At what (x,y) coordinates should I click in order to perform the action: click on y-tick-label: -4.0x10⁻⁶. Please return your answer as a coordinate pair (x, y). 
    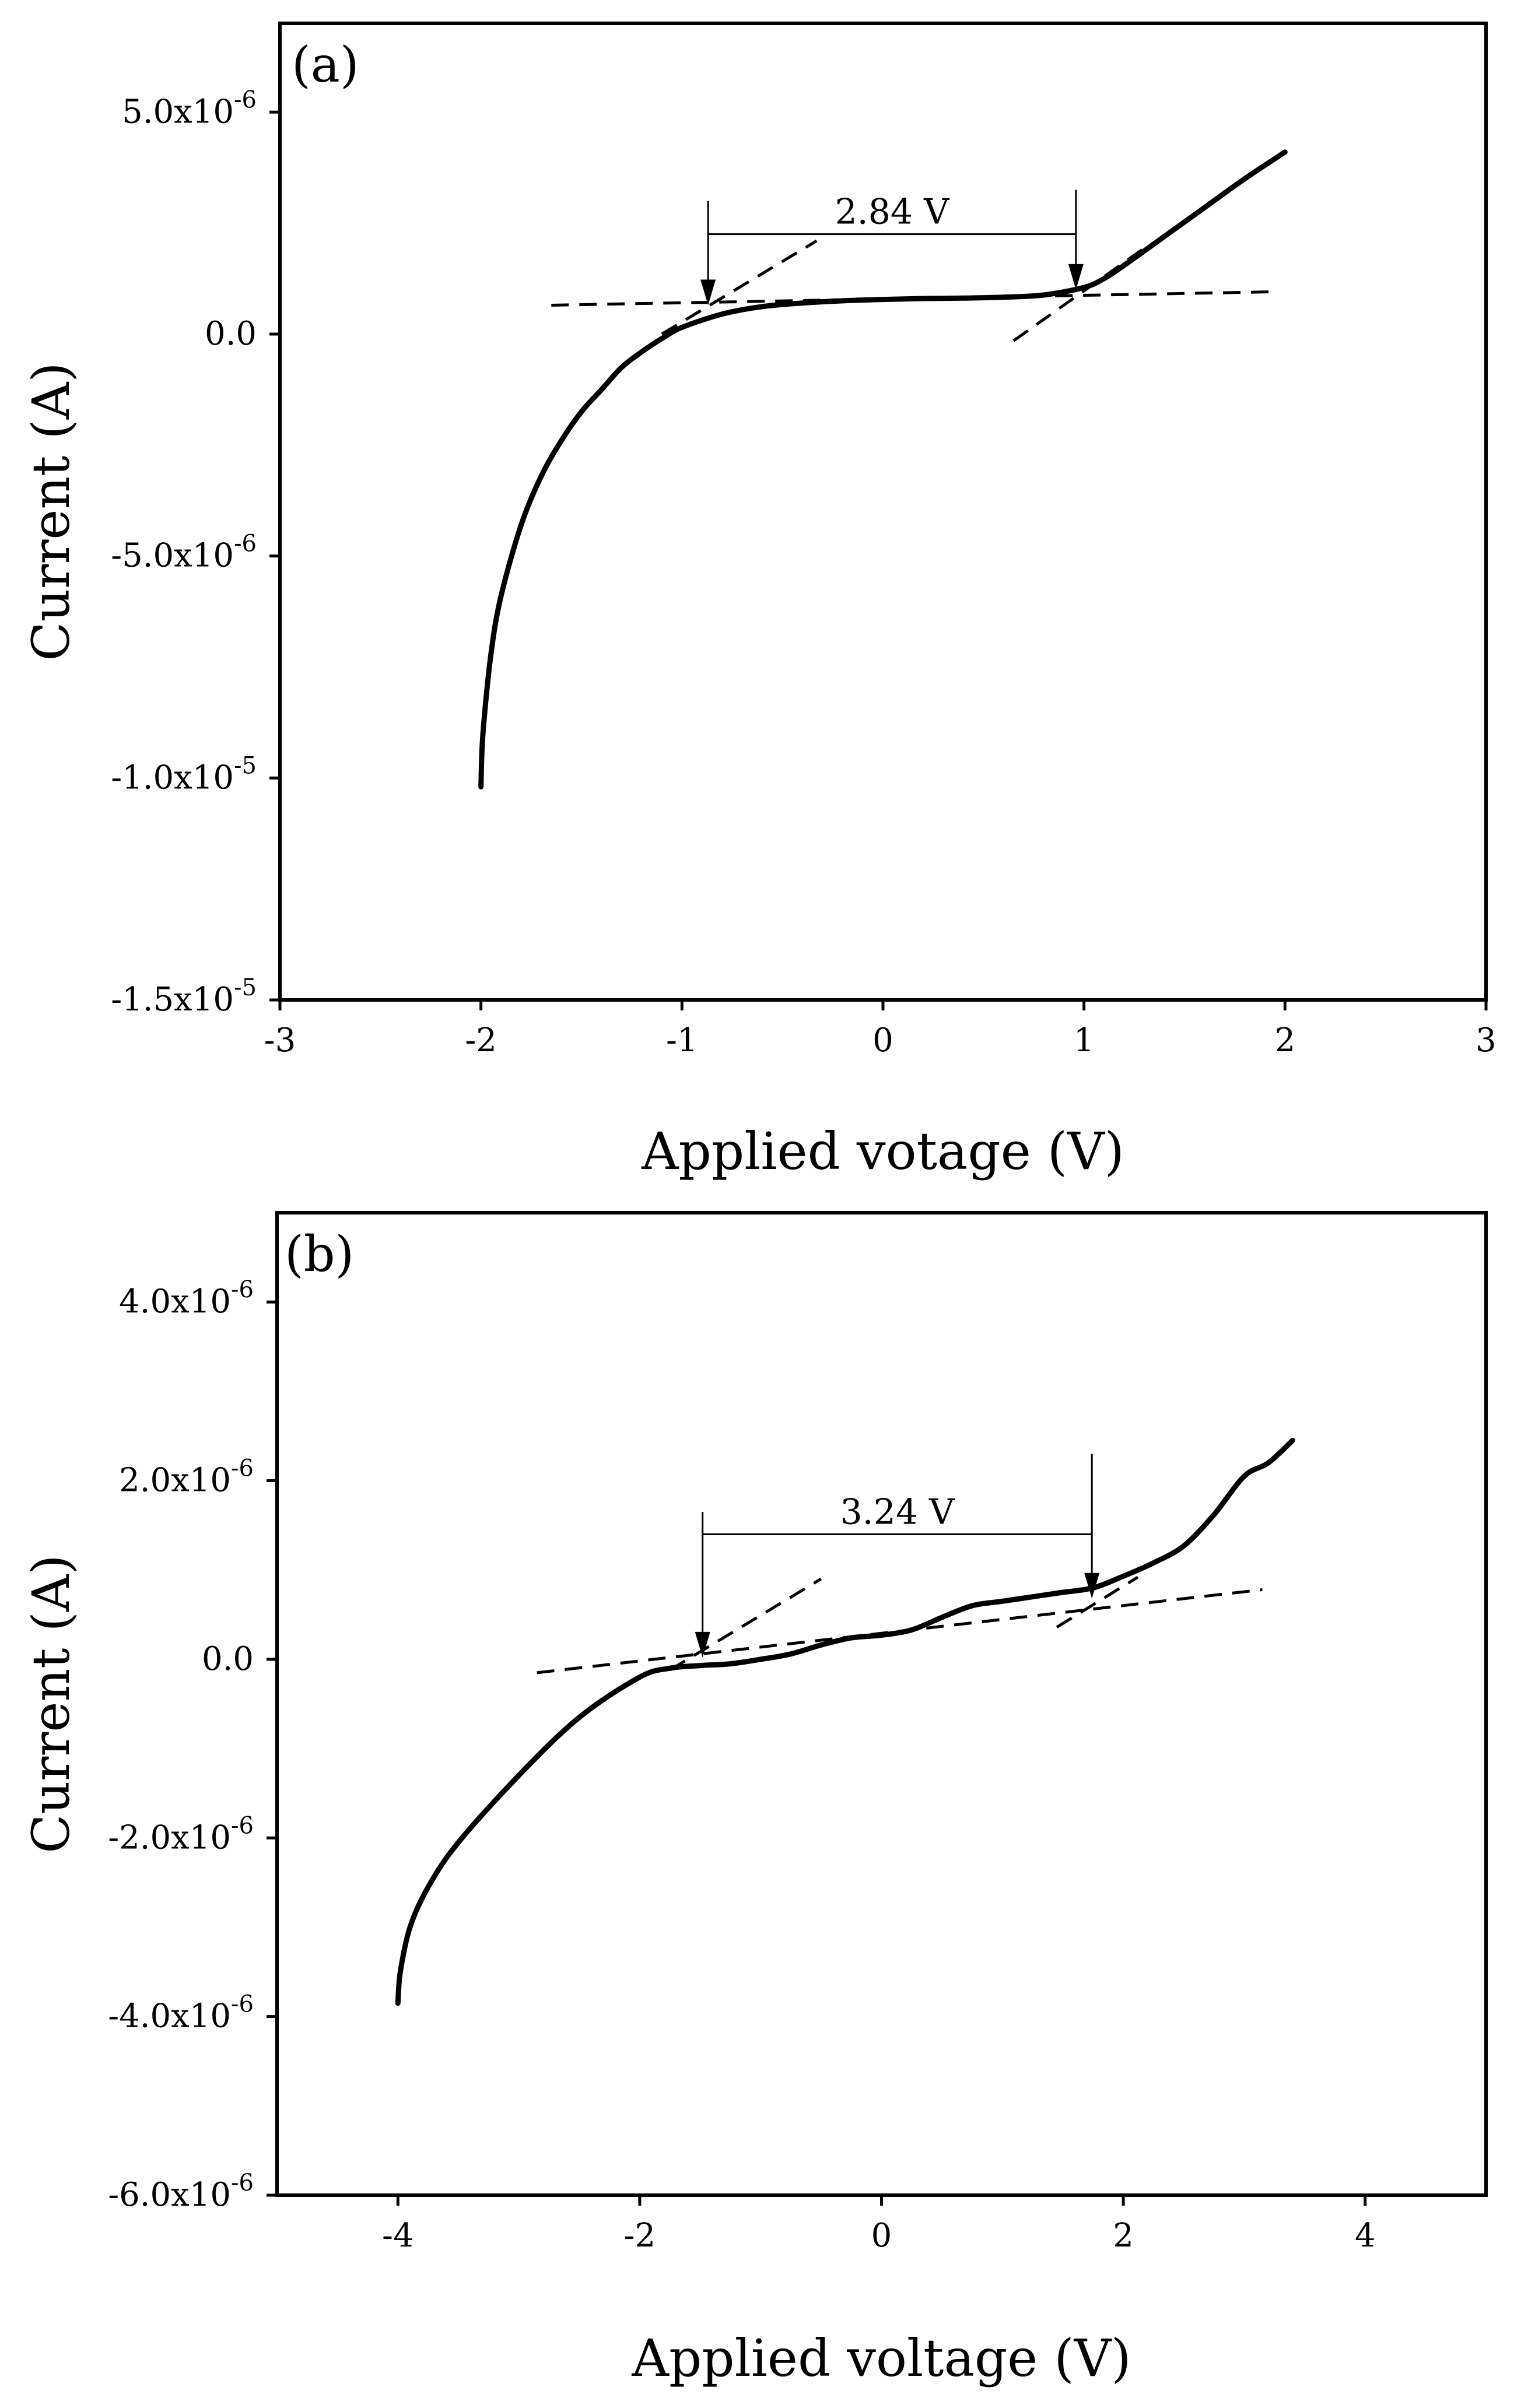
    Looking at the image, I should click on (181, 2013).